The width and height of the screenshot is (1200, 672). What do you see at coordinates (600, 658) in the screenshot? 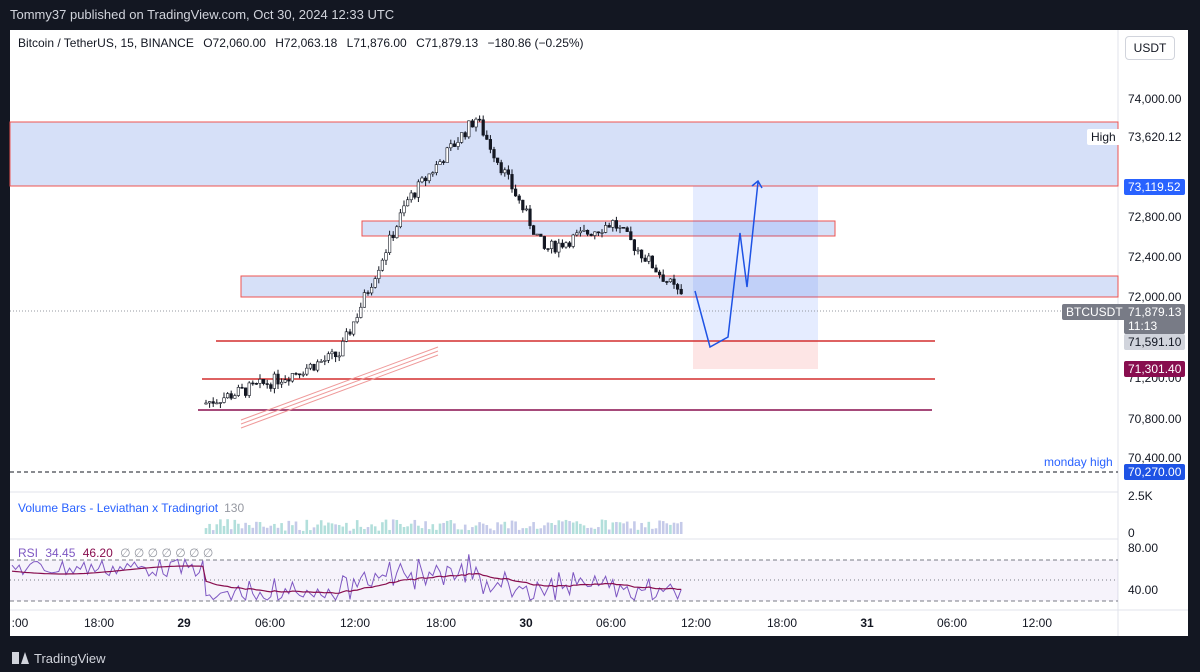
I see `footer-bar: TradingView` at bounding box center [600, 658].